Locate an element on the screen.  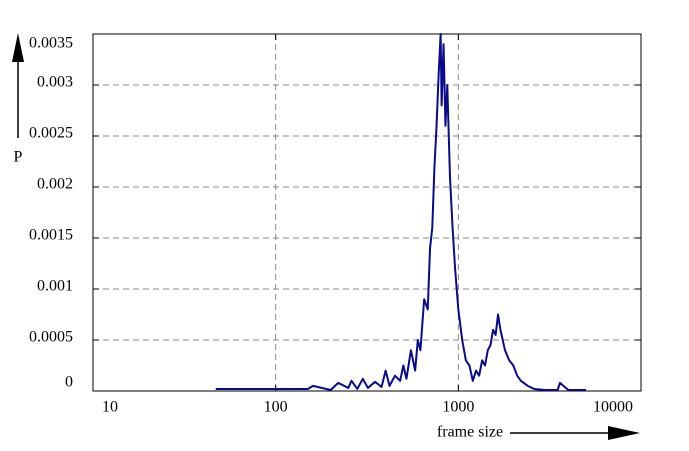
y-tick-label: 0.002 is located at coordinates (55, 184).